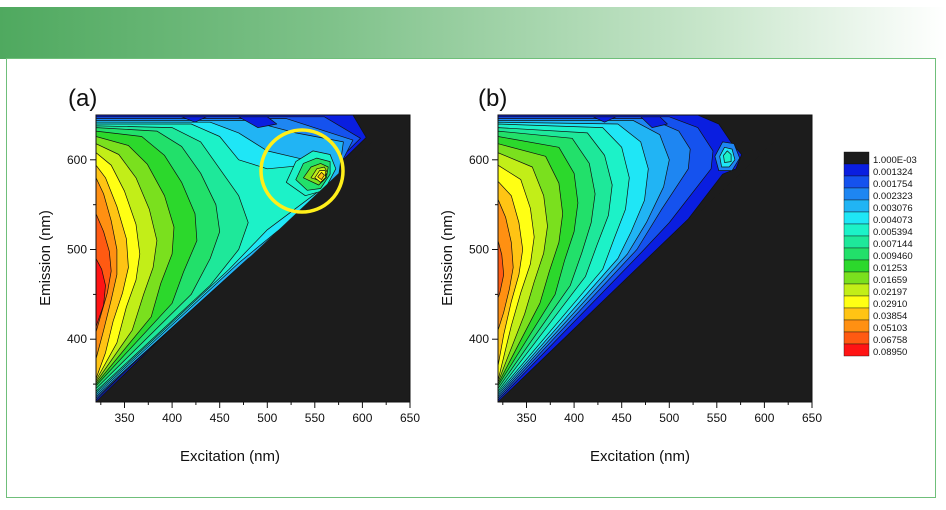 The image size is (946, 510). I want to click on header-band, so click(473, 33).